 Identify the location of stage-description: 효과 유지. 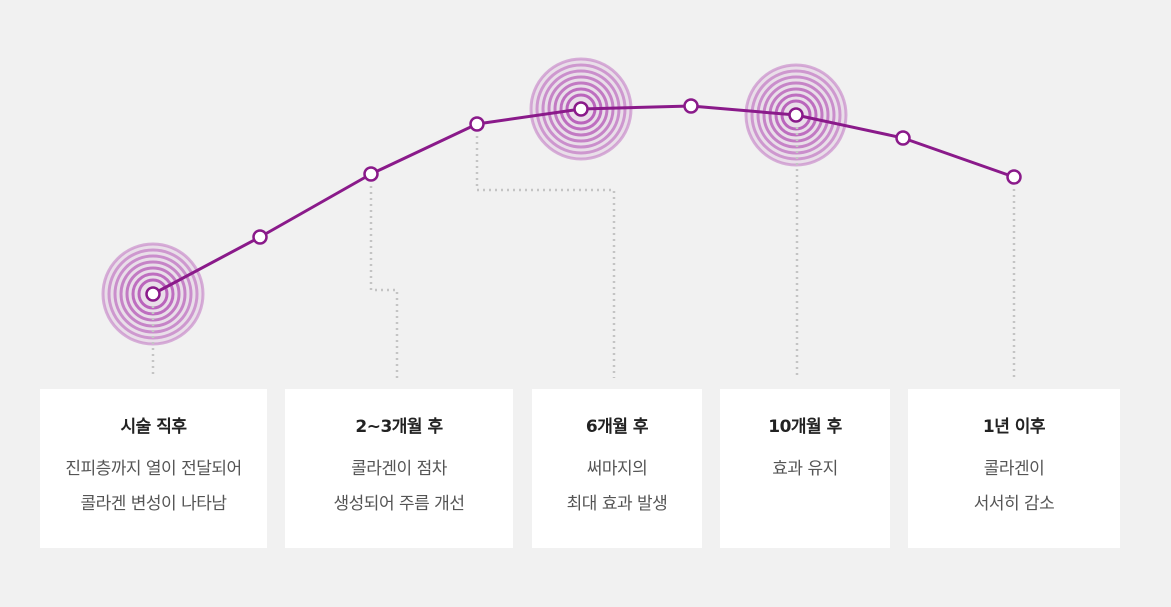
(805, 469).